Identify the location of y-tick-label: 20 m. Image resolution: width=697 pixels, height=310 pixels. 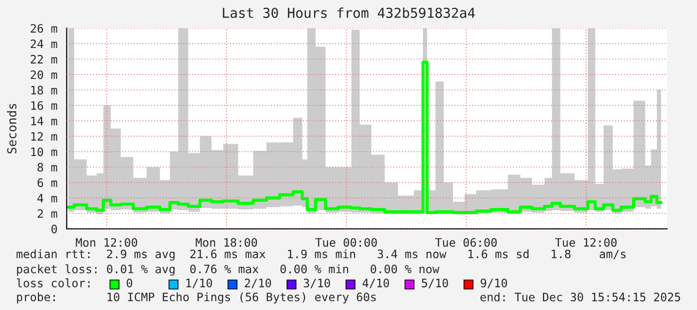
(44, 75).